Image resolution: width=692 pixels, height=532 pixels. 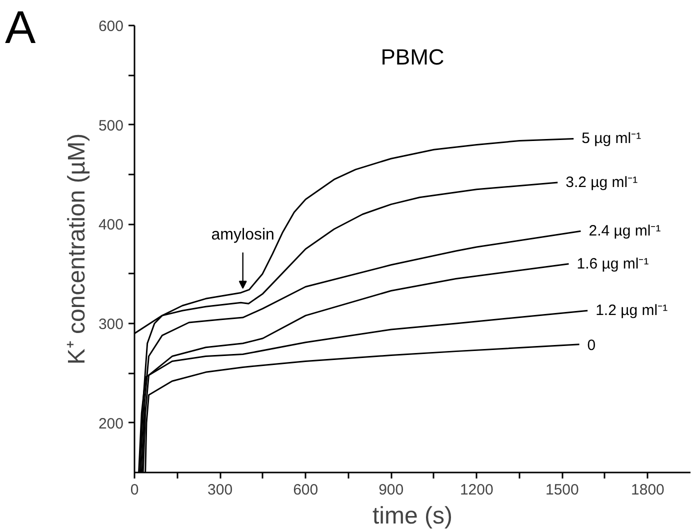 What do you see at coordinates (20, 27) in the screenshot?
I see `text: A` at bounding box center [20, 27].